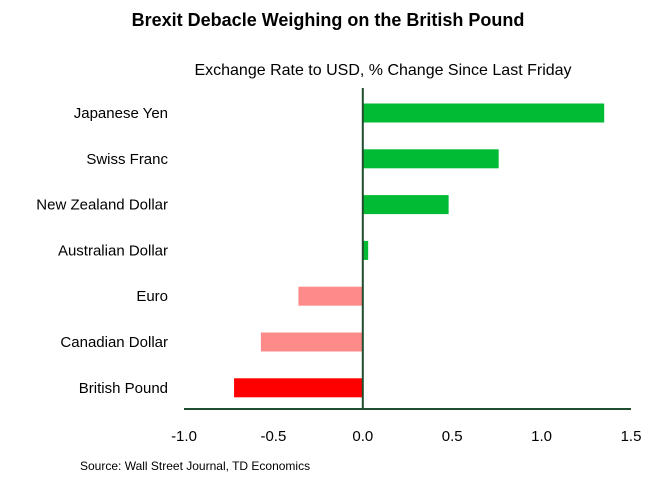  What do you see at coordinates (541, 436) in the screenshot?
I see `x-tick-label: 1.0` at bounding box center [541, 436].